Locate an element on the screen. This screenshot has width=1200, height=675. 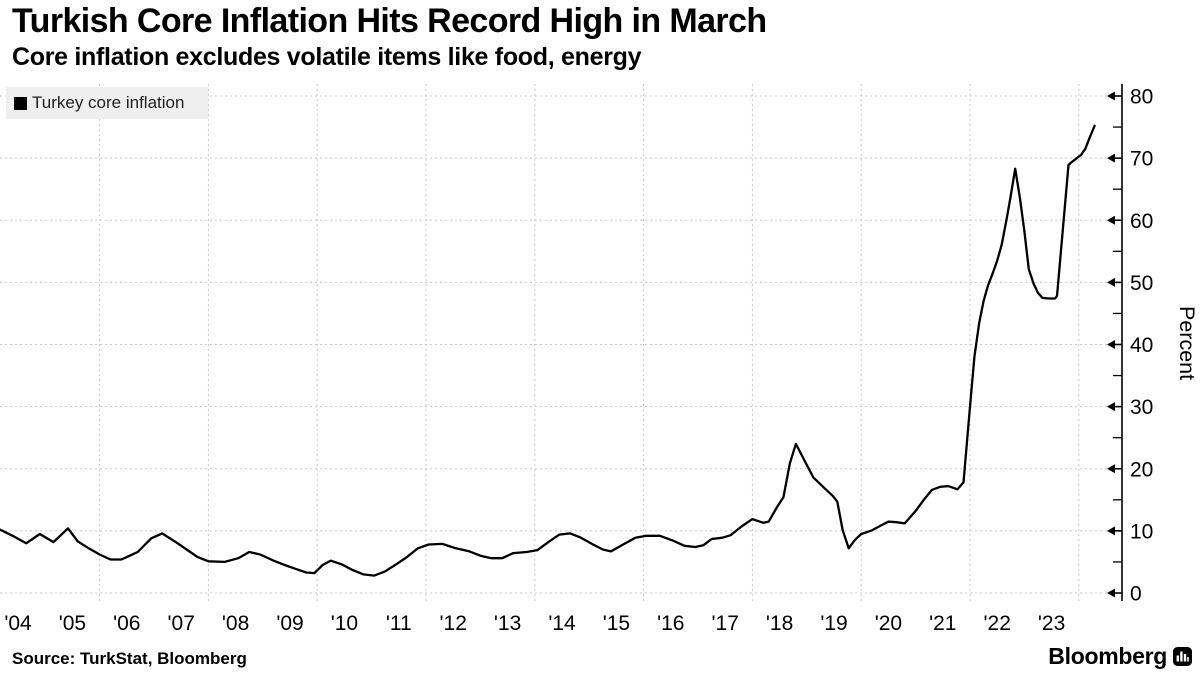
x-tick-label: '18 is located at coordinates (779, 623).